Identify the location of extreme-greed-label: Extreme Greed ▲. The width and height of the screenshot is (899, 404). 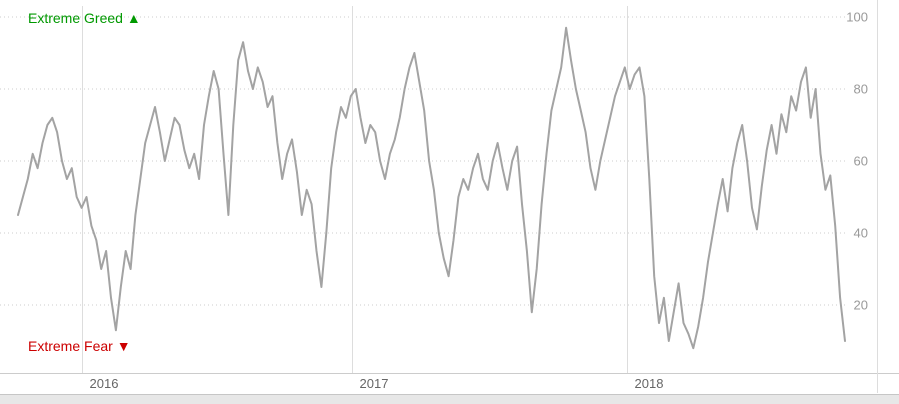
(84, 18).